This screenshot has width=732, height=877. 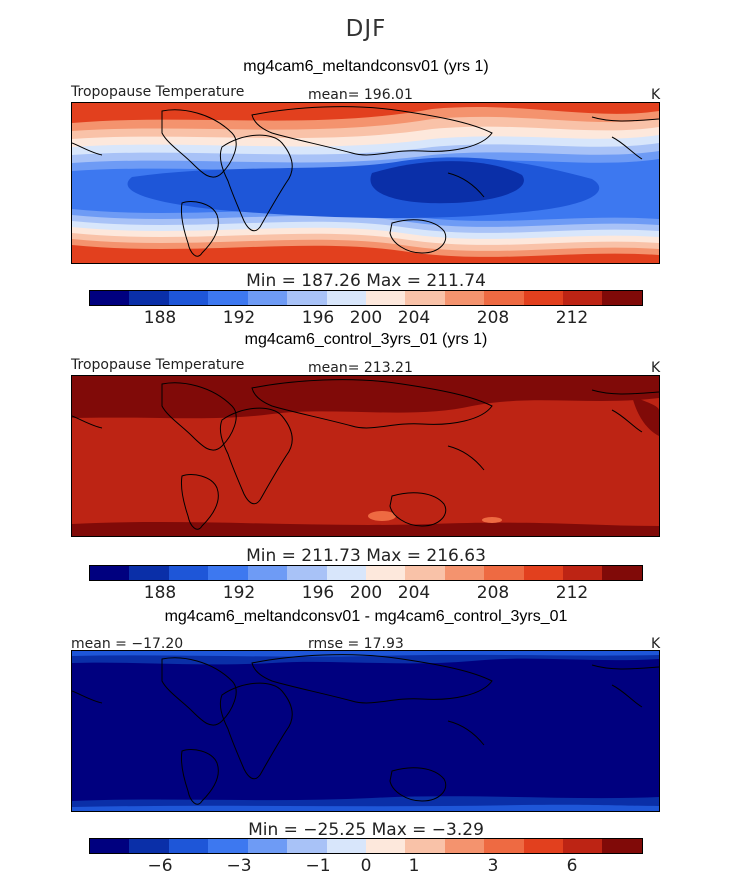 What do you see at coordinates (239, 866) in the screenshot?
I see `colorbar-tick: −3` at bounding box center [239, 866].